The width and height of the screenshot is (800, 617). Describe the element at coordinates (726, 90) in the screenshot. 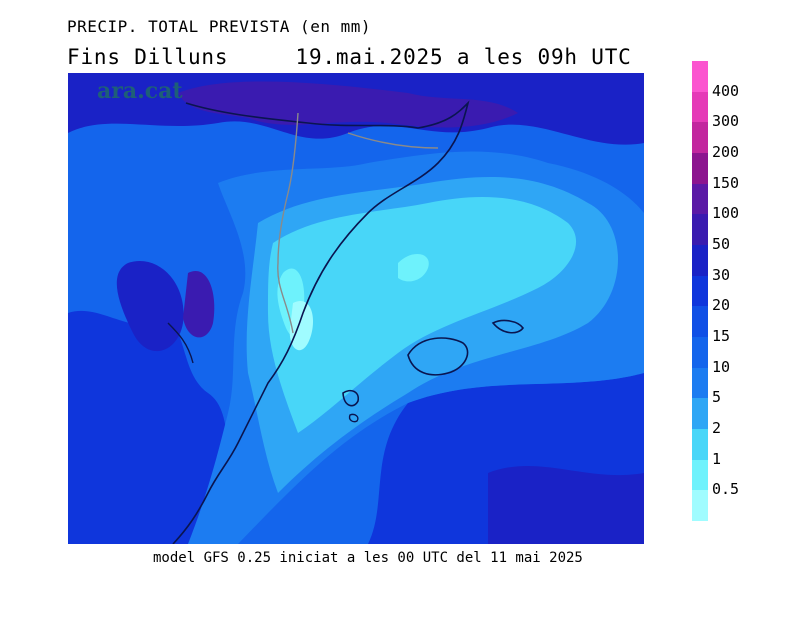

I see `legend-label: 400` at that location.